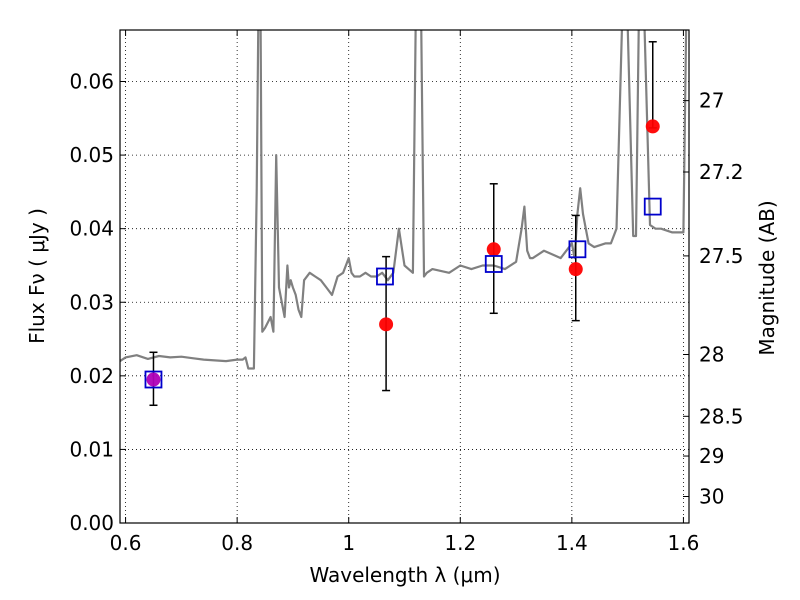 This screenshot has height=600, width=800. What do you see at coordinates (721, 256) in the screenshot?
I see `mag-tick-label: 27.5` at bounding box center [721, 256].